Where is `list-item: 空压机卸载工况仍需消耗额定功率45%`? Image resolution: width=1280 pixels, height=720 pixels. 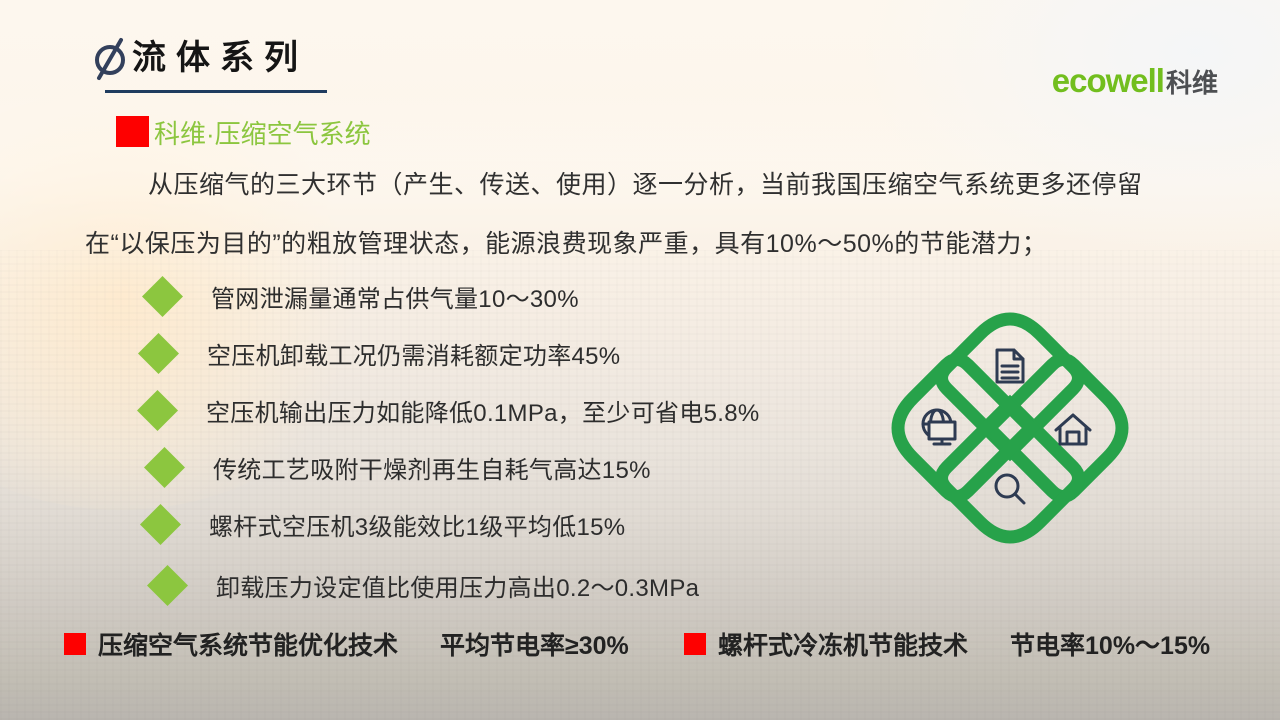 list-item: 空压机卸载工况仍需消耗额定功率45% is located at coordinates (379, 353).